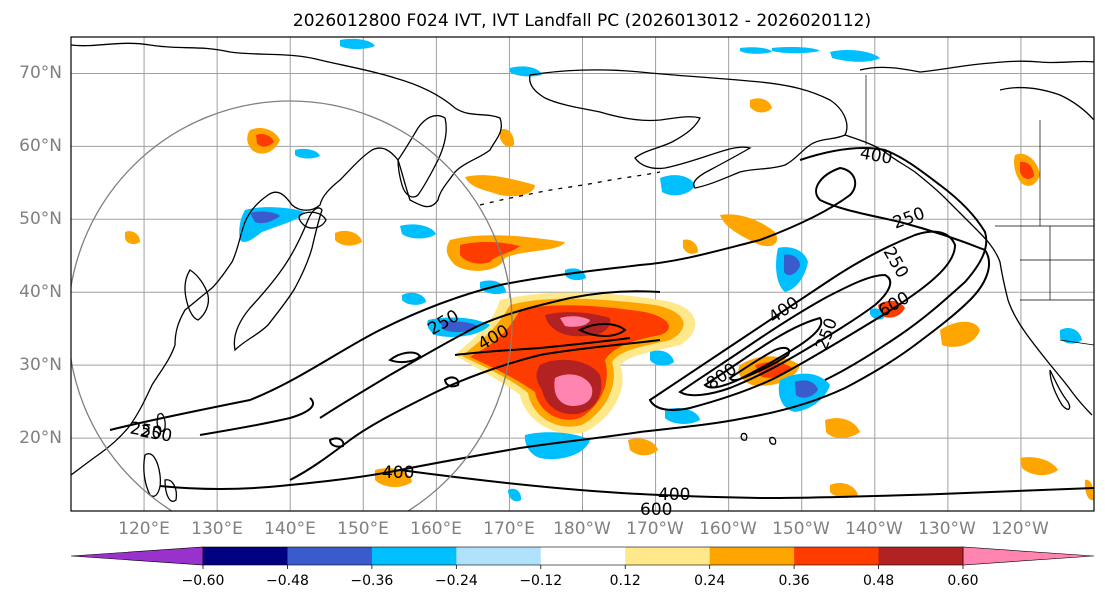 This screenshot has width=1105, height=604. I want to click on colorbar-tick-label: −0.48, so click(287, 581).